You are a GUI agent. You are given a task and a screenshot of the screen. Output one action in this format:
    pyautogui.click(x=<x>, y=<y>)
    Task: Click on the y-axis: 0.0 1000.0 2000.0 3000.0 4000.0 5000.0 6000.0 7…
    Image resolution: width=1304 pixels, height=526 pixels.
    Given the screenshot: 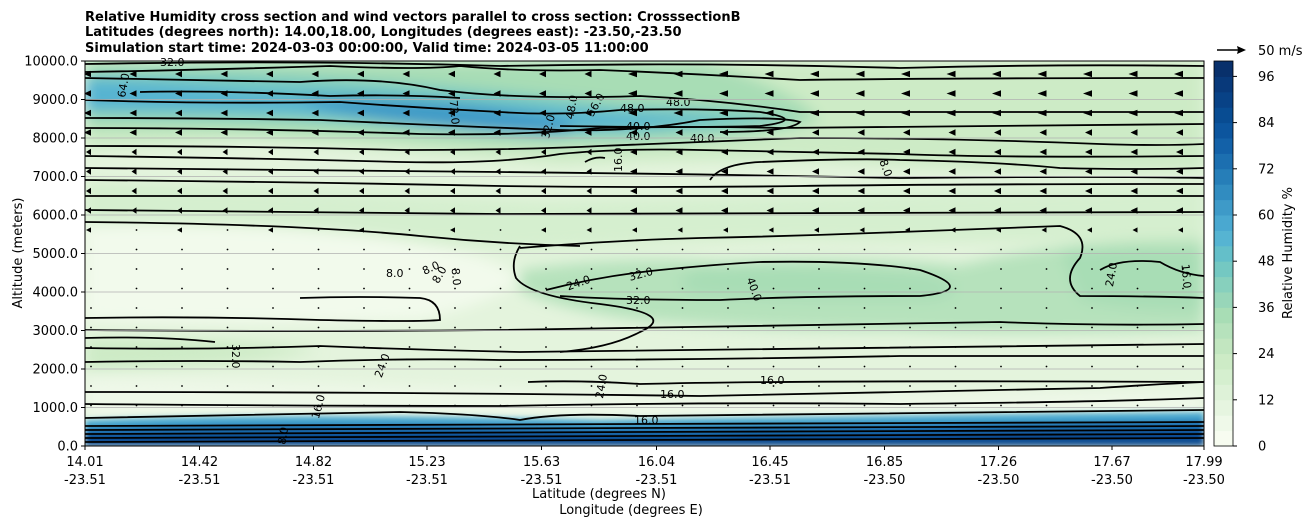 What is the action you would take?
    pyautogui.click(x=54, y=255)
    